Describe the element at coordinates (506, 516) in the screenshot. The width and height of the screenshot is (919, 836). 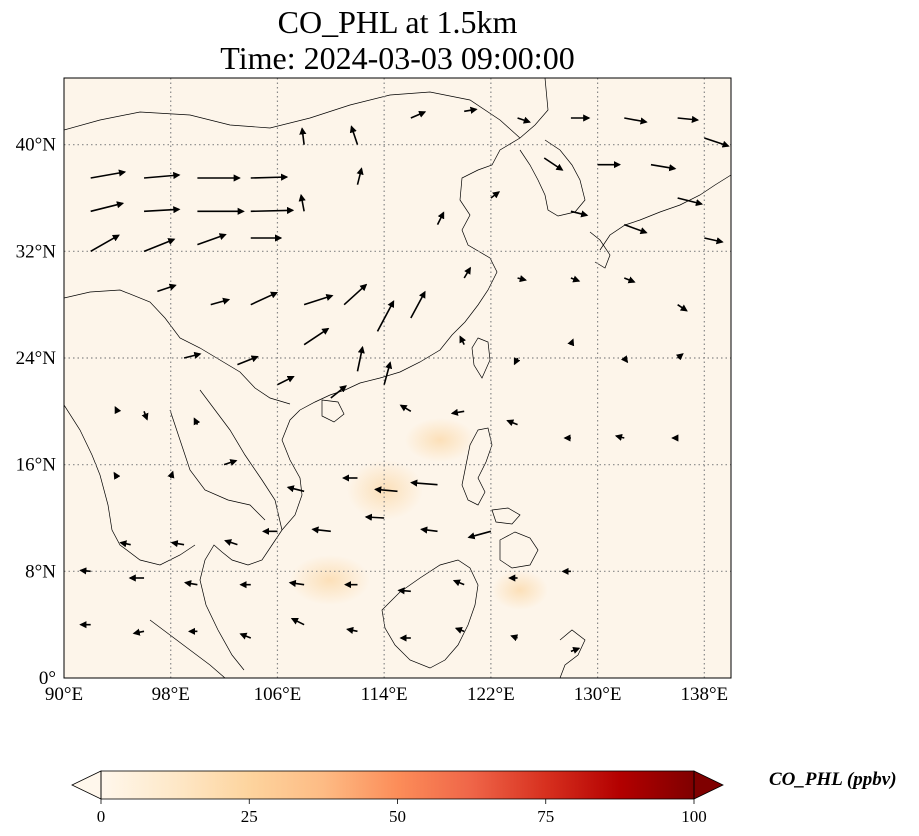
I see `philippines-visayas-coastline` at that location.